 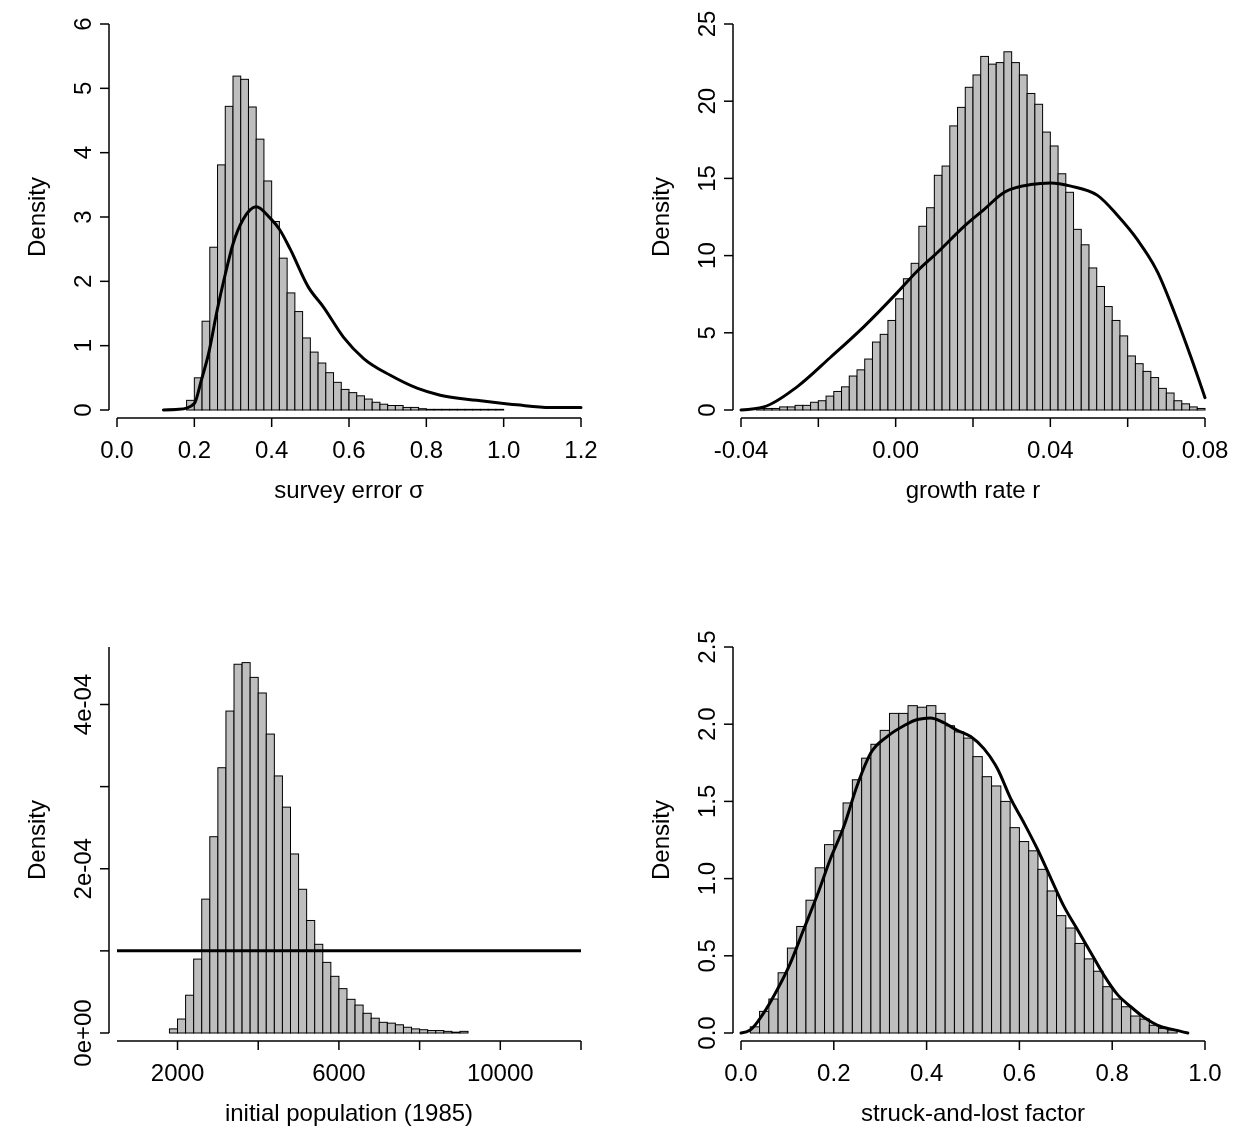 I want to click on x-axis-title: growth rate r, so click(x=973, y=489).